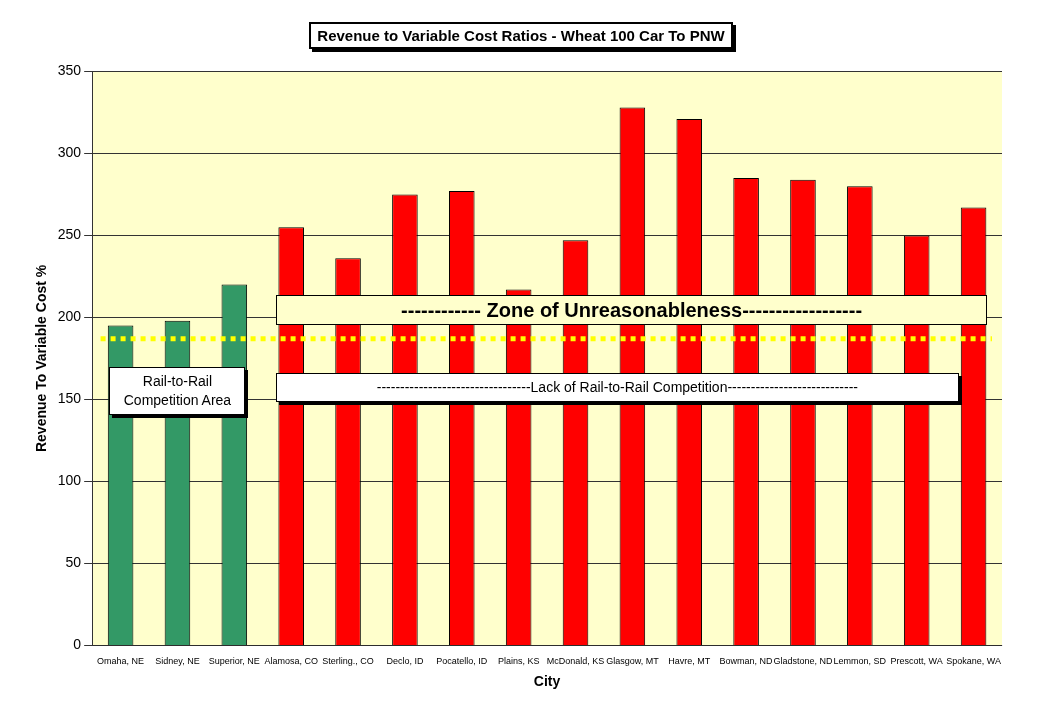 The image size is (1042, 710). I want to click on x-tick-label: Glasgow, MT, so click(633, 661).